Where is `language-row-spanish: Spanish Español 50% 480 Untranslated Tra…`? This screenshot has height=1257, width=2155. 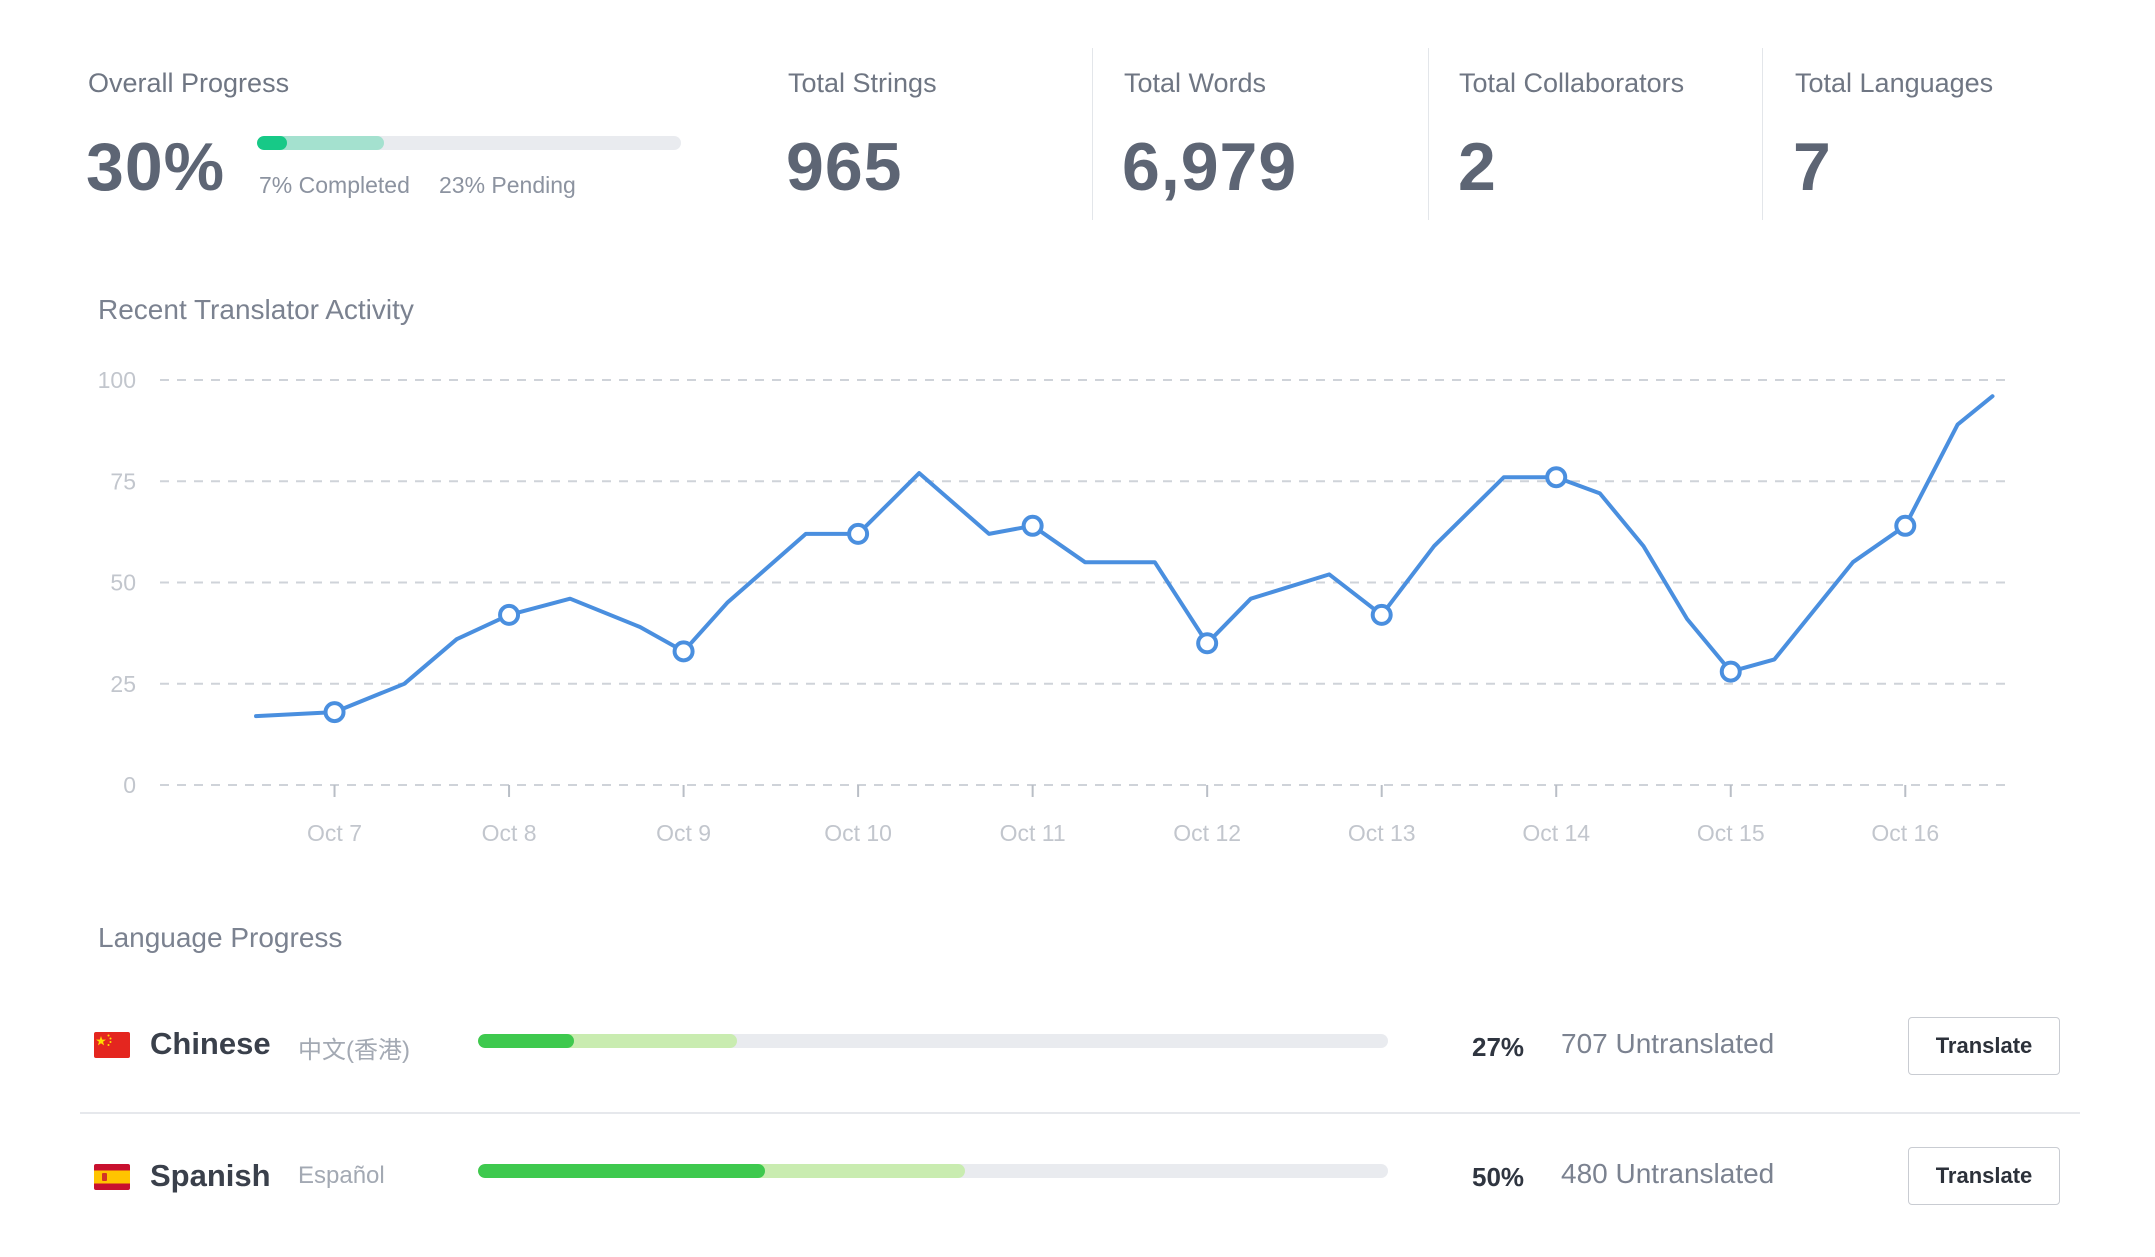
language-row-spanish: Spanish Español 50% 480 Untranslated Tra… is located at coordinates (1080, 1180).